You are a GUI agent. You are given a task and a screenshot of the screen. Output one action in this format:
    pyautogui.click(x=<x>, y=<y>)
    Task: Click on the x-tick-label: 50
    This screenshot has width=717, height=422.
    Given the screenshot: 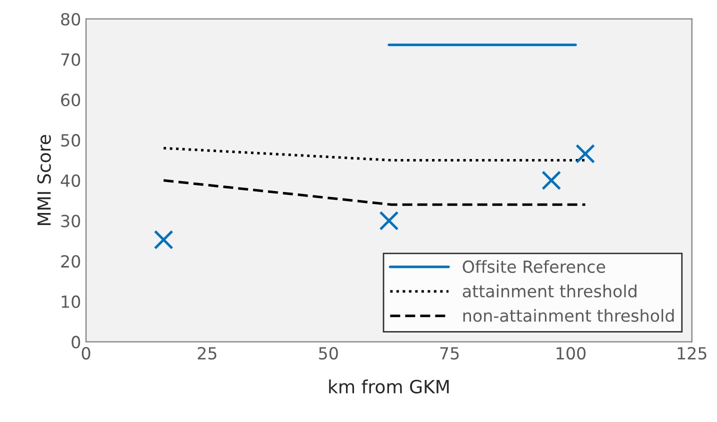 What is the action you would take?
    pyautogui.click(x=328, y=353)
    